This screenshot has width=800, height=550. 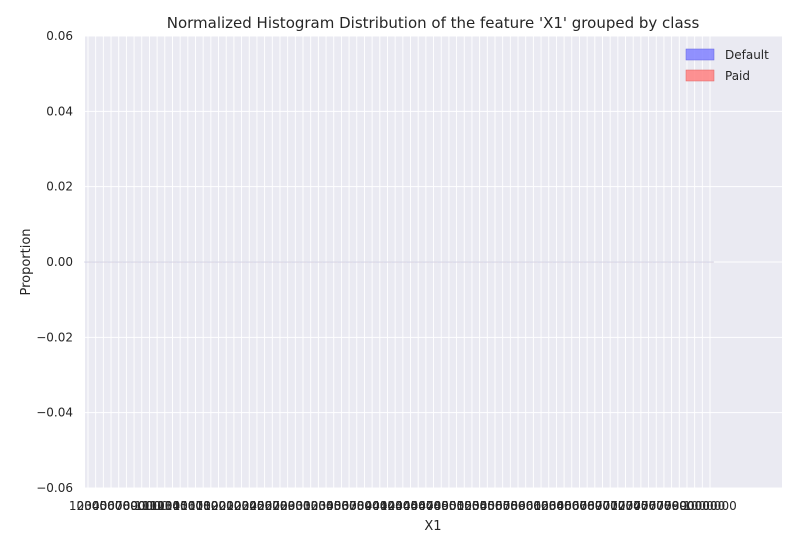 I want to click on x-tick-label: 730000, so click(x=641, y=506).